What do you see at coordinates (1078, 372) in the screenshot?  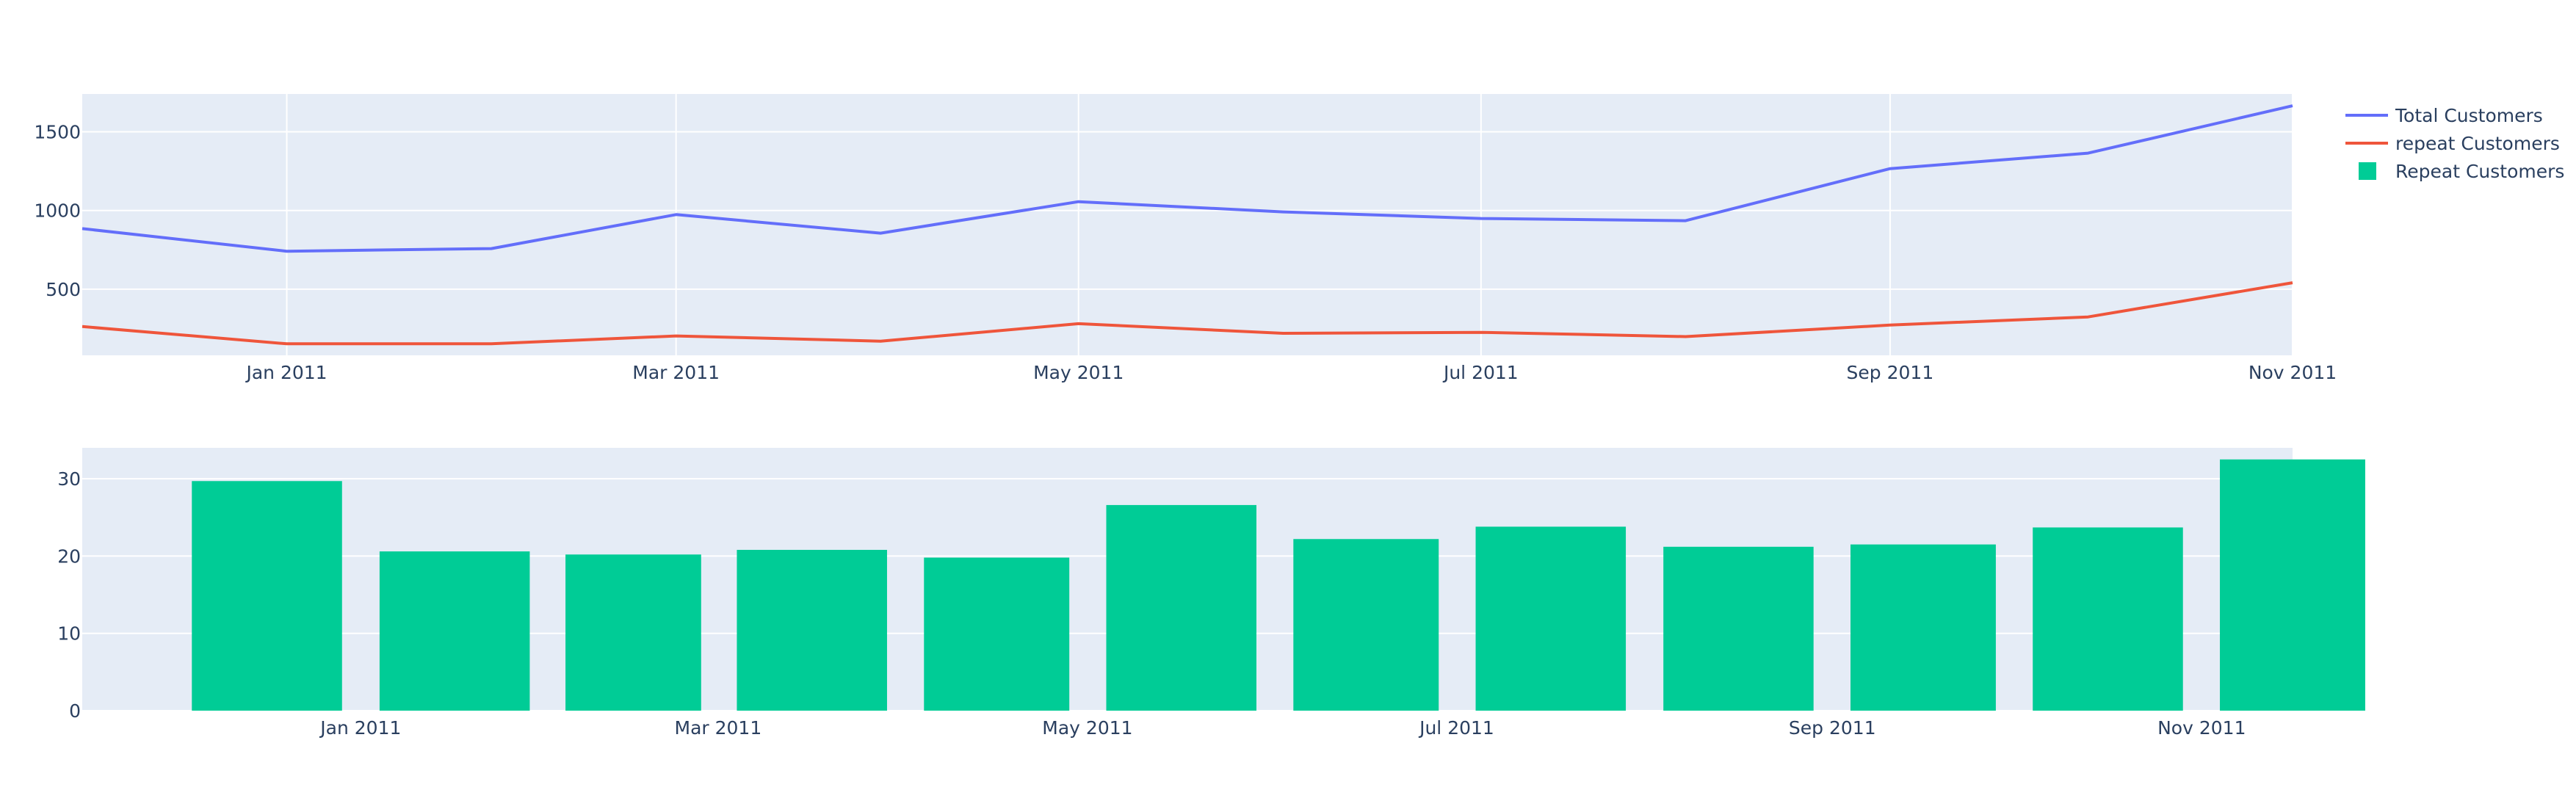 I see `top-chart-x-tick-label: May 2011` at bounding box center [1078, 372].